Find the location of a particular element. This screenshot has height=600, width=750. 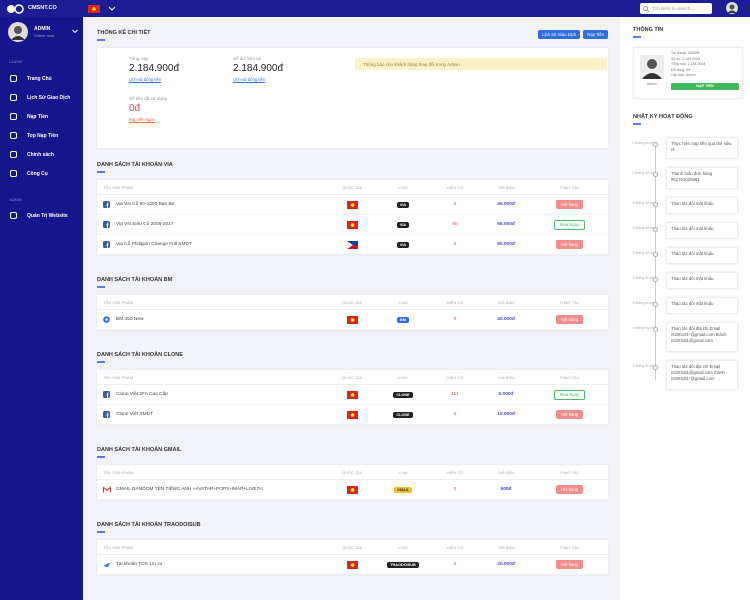

activity-time: 4 tháng trước is located at coordinates (643, 366).